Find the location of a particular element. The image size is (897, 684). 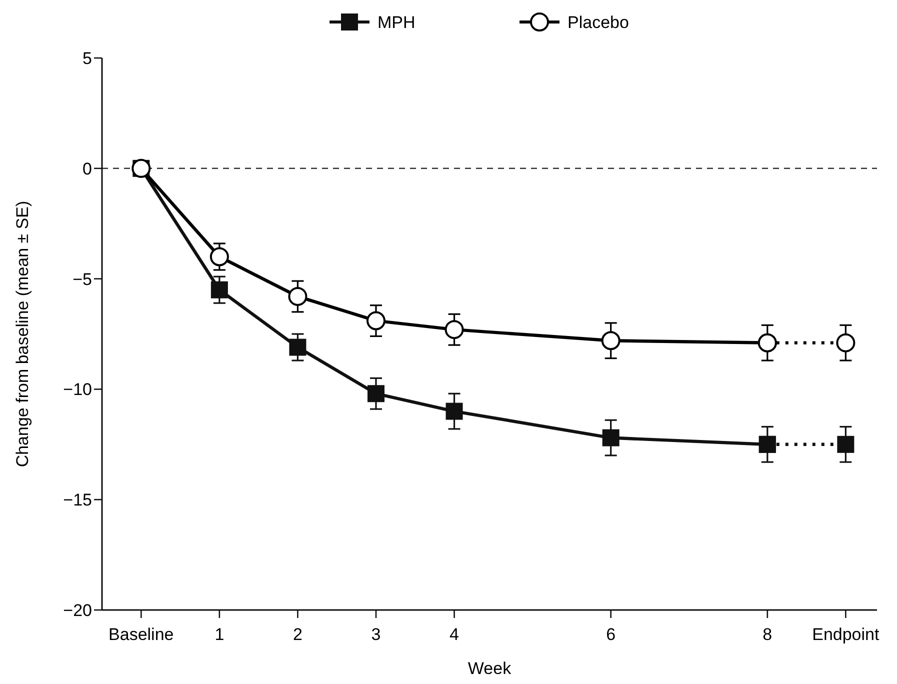

legend-label: MPH is located at coordinates (397, 22).